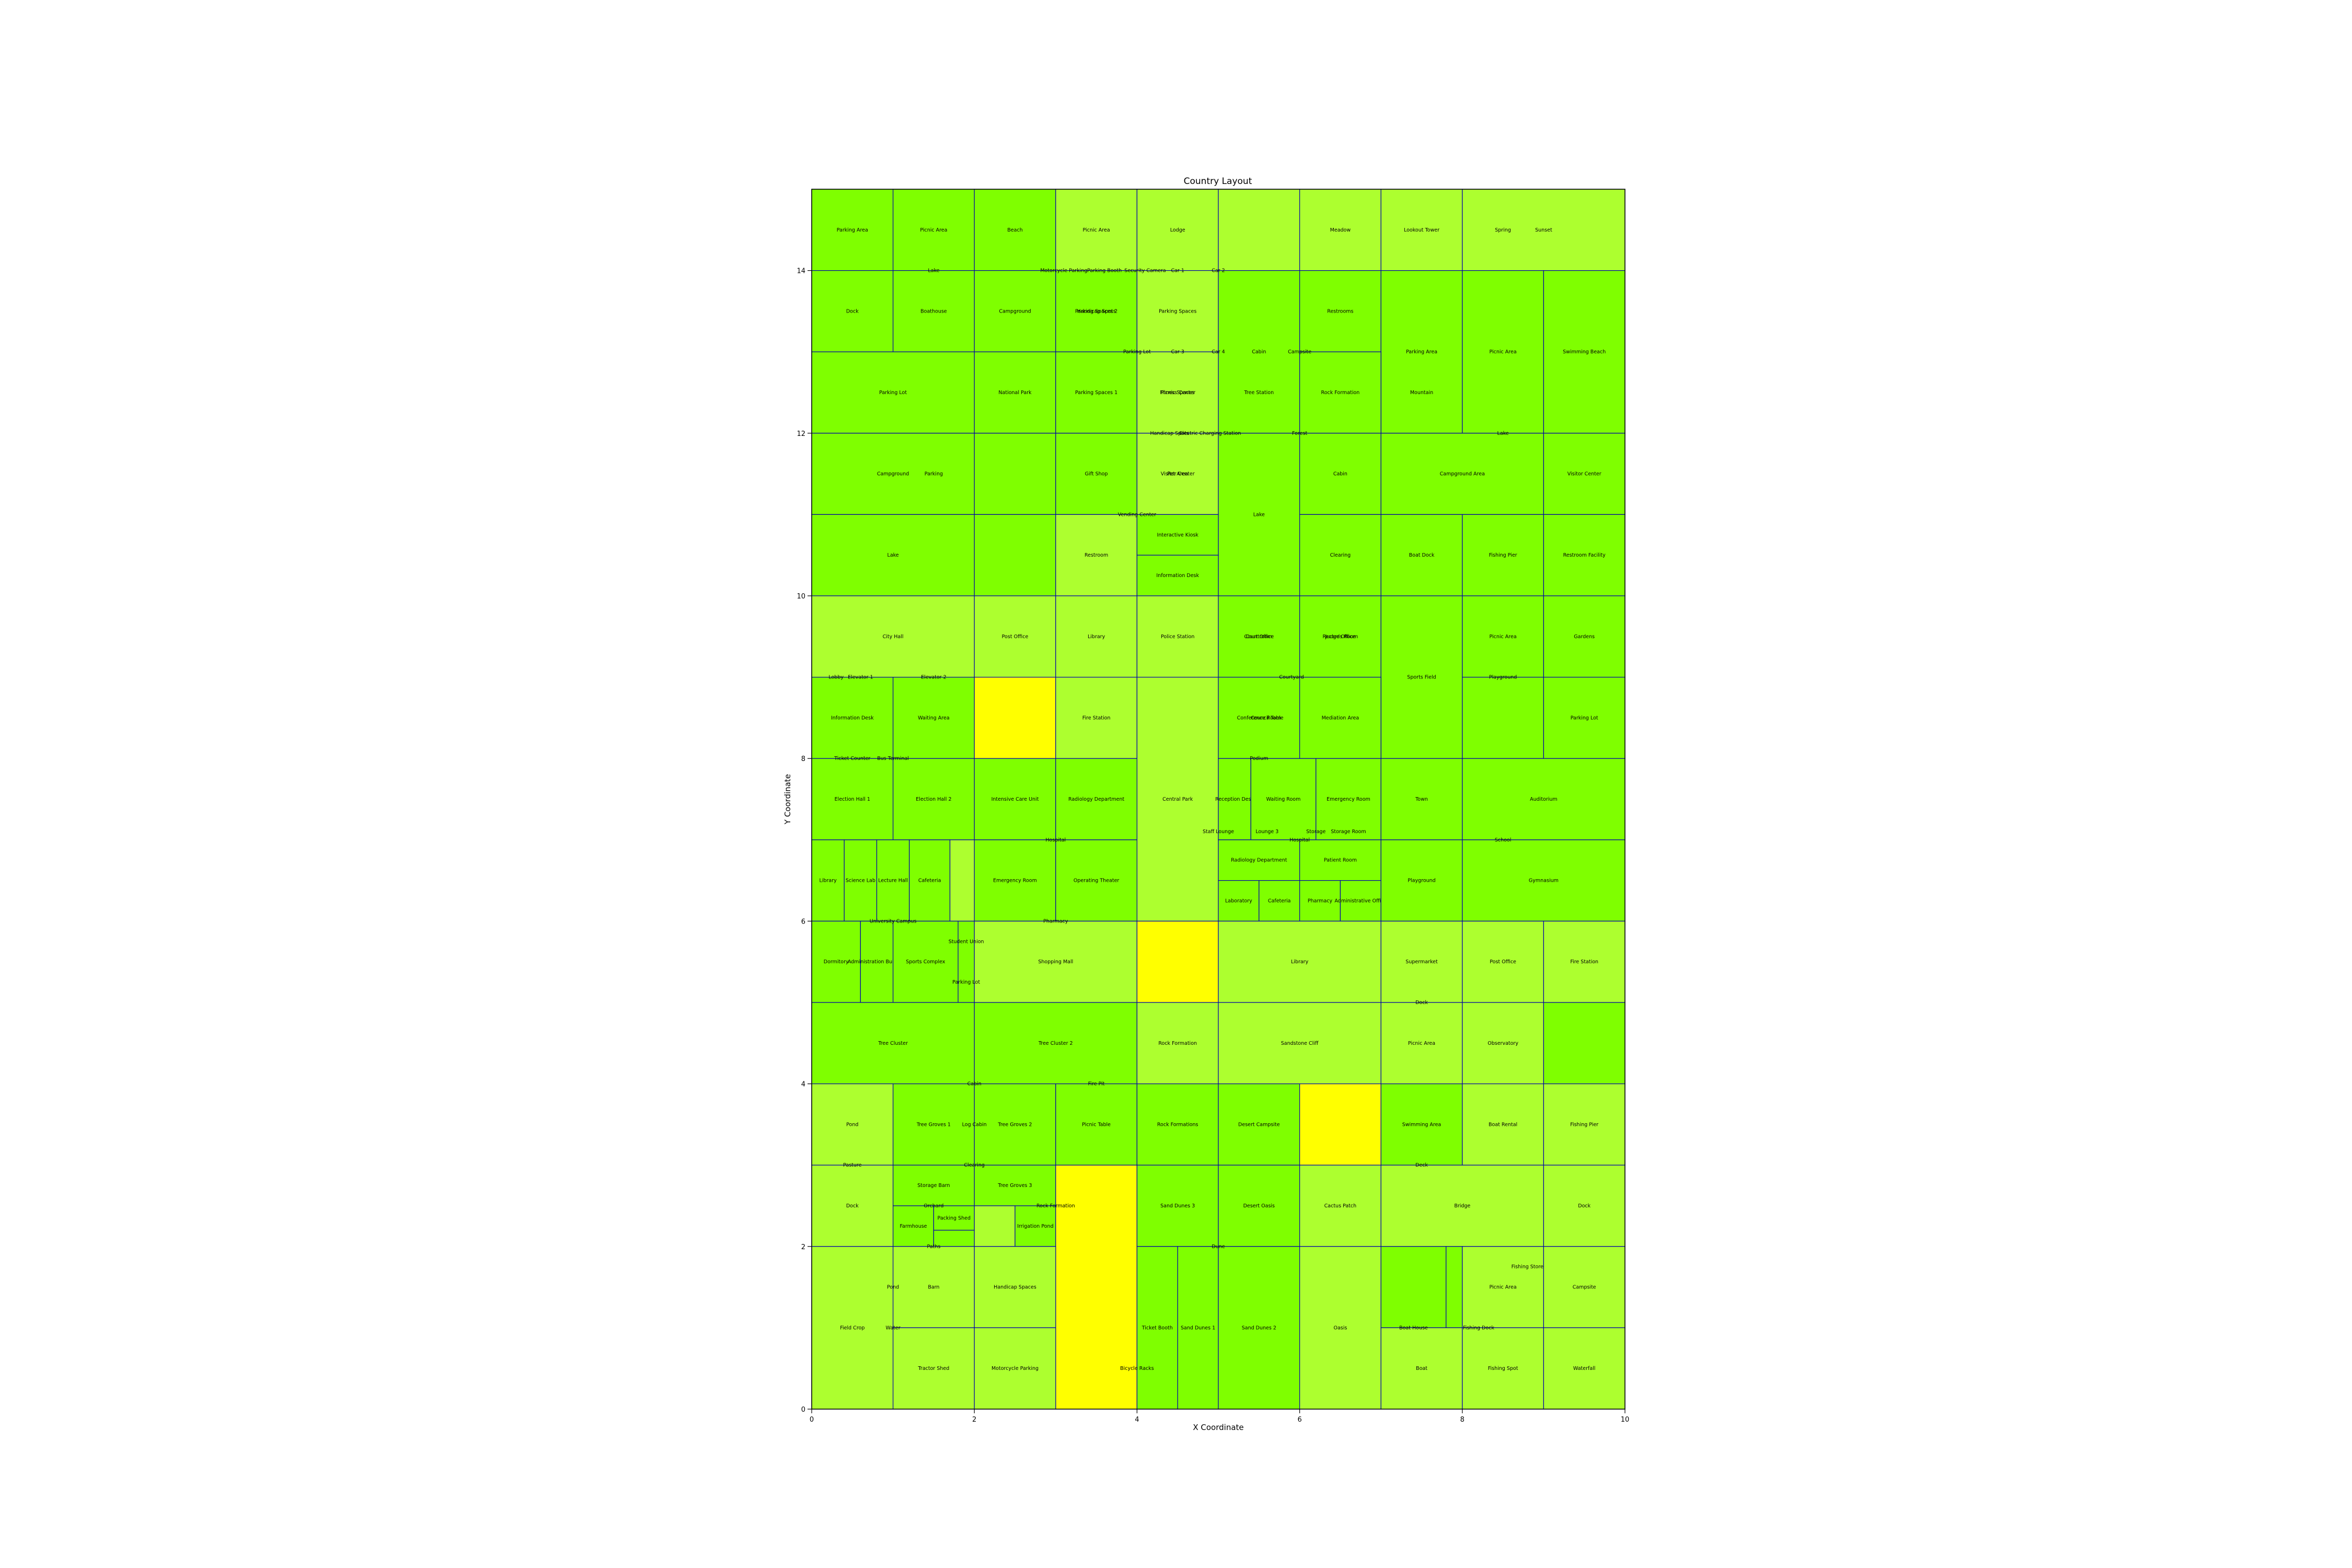  I want to click on region-label: Tractor Shed, so click(934, 1368).